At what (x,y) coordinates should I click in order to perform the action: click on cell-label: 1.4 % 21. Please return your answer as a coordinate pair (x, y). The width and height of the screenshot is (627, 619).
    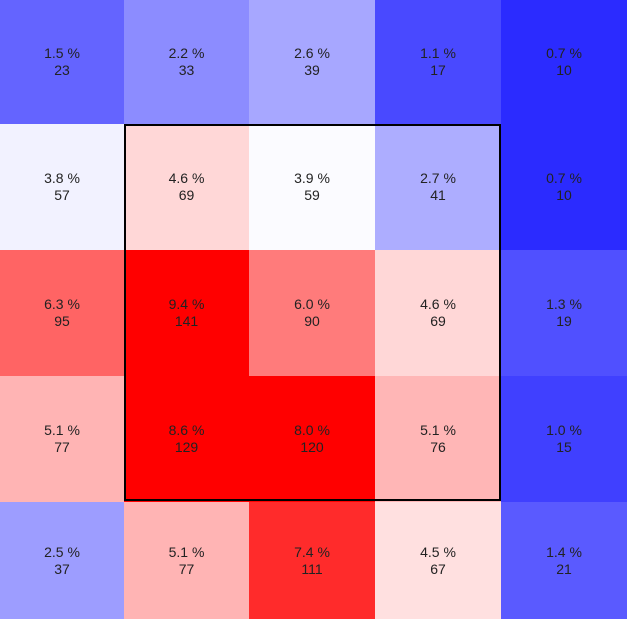
    Looking at the image, I should click on (564, 561).